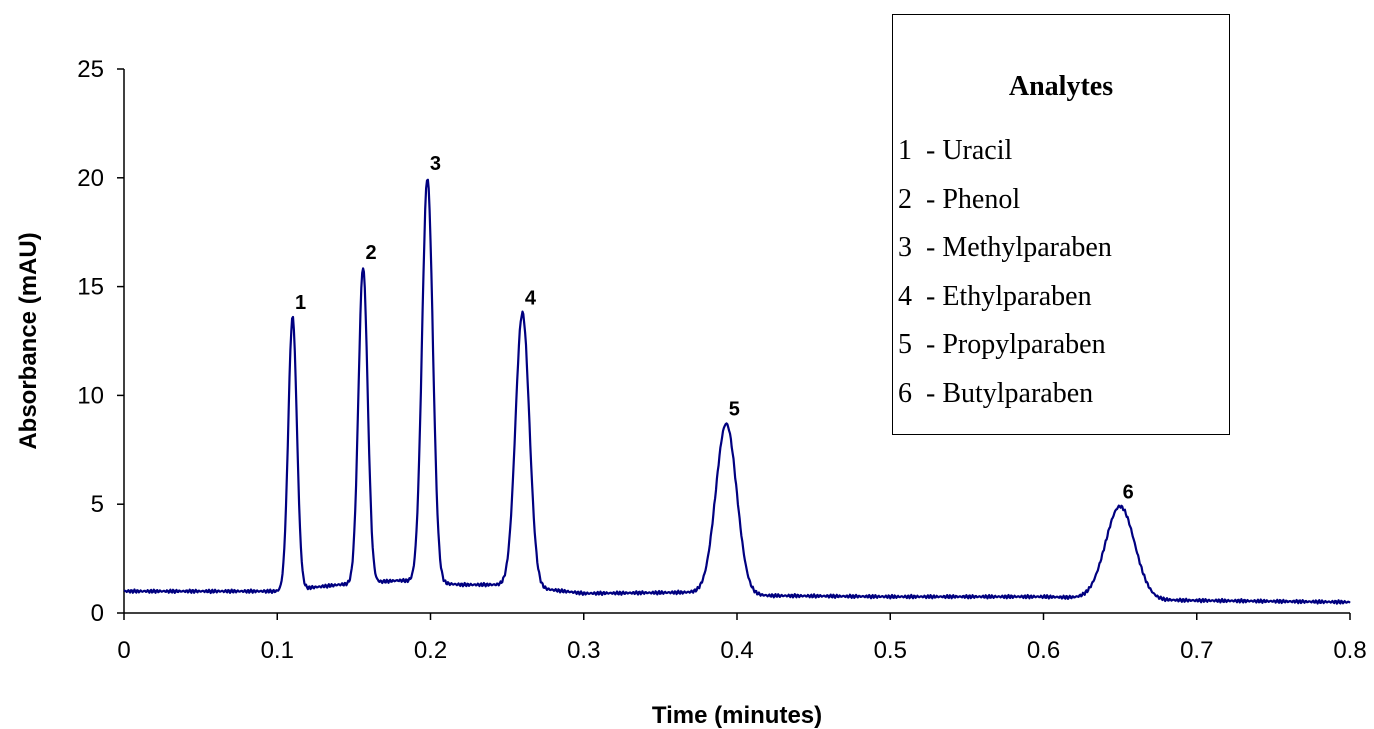  I want to click on x-tick-label: 0.5, so click(890, 650).